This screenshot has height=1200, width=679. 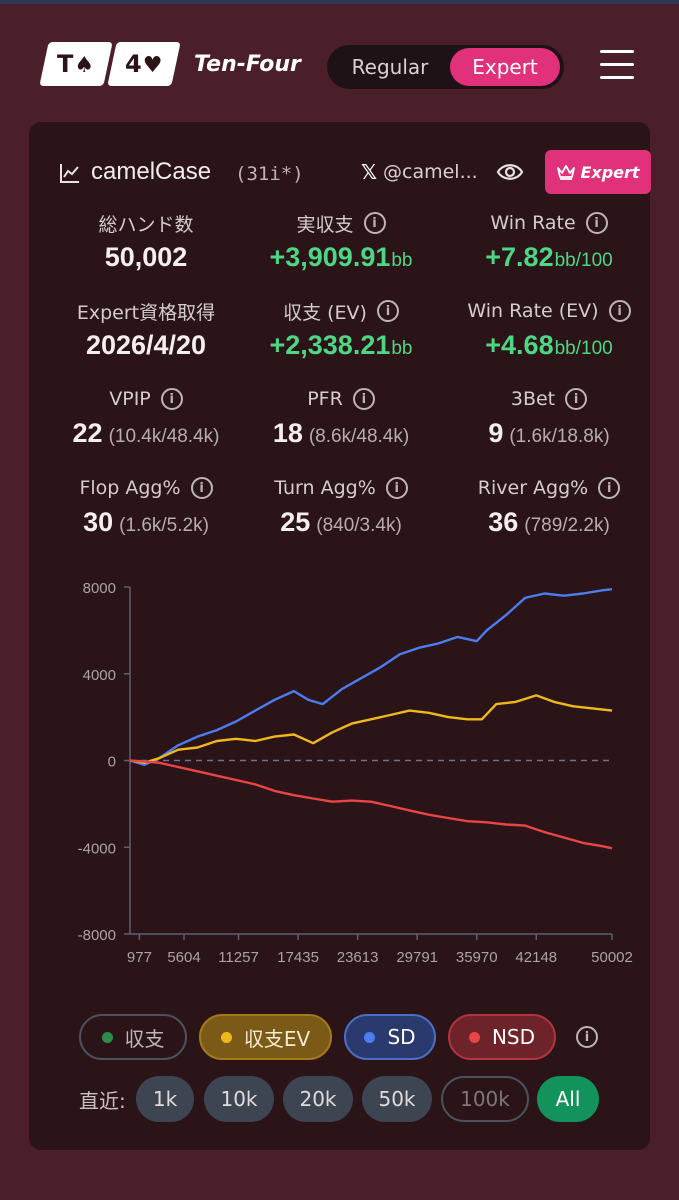 I want to click on stat-unit: bb/100, so click(x=583, y=348).